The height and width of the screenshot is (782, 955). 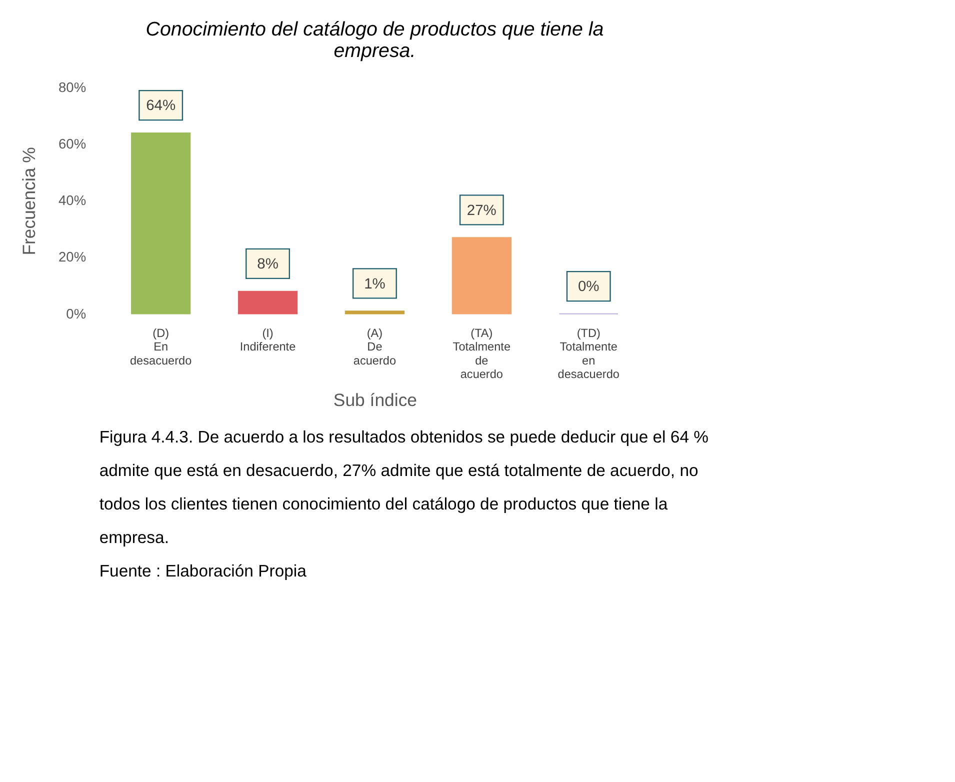 What do you see at coordinates (28, 201) in the screenshot?
I see `y-axis-title: Frecuencia %` at bounding box center [28, 201].